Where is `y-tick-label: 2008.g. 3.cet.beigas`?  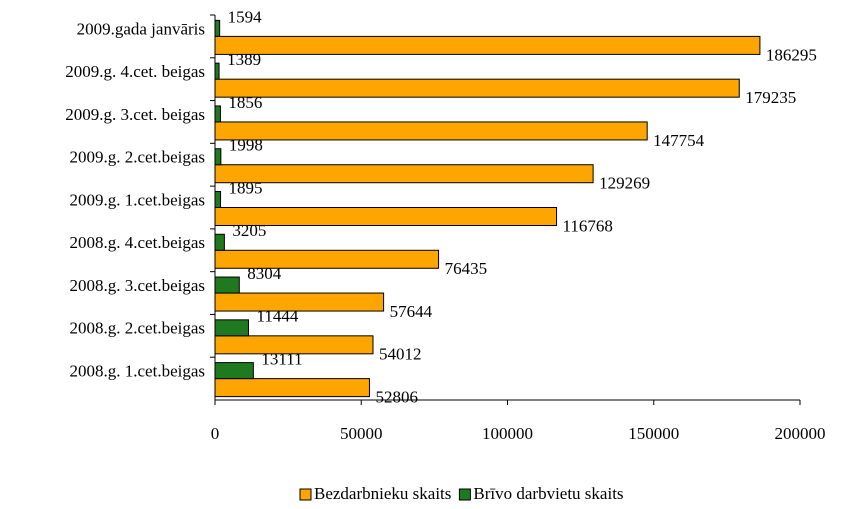
y-tick-label: 2008.g. 3.cet.beigas is located at coordinates (138, 285).